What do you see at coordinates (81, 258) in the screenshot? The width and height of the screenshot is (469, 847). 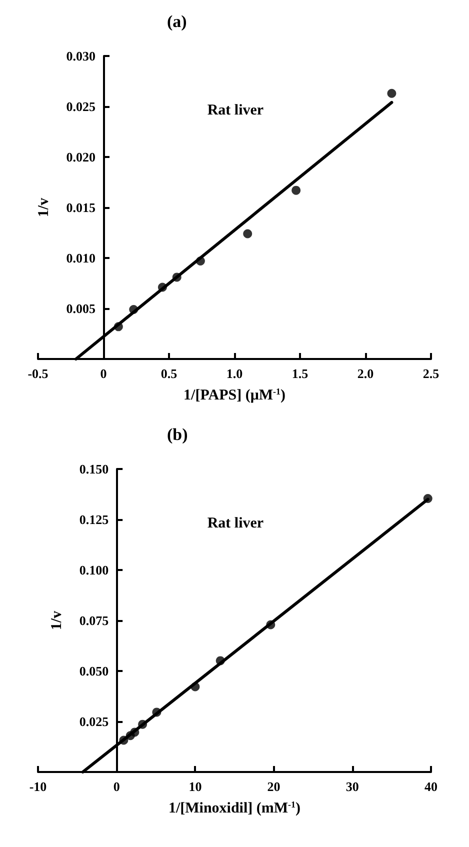 I see `y-tick-label: 0.010` at bounding box center [81, 258].